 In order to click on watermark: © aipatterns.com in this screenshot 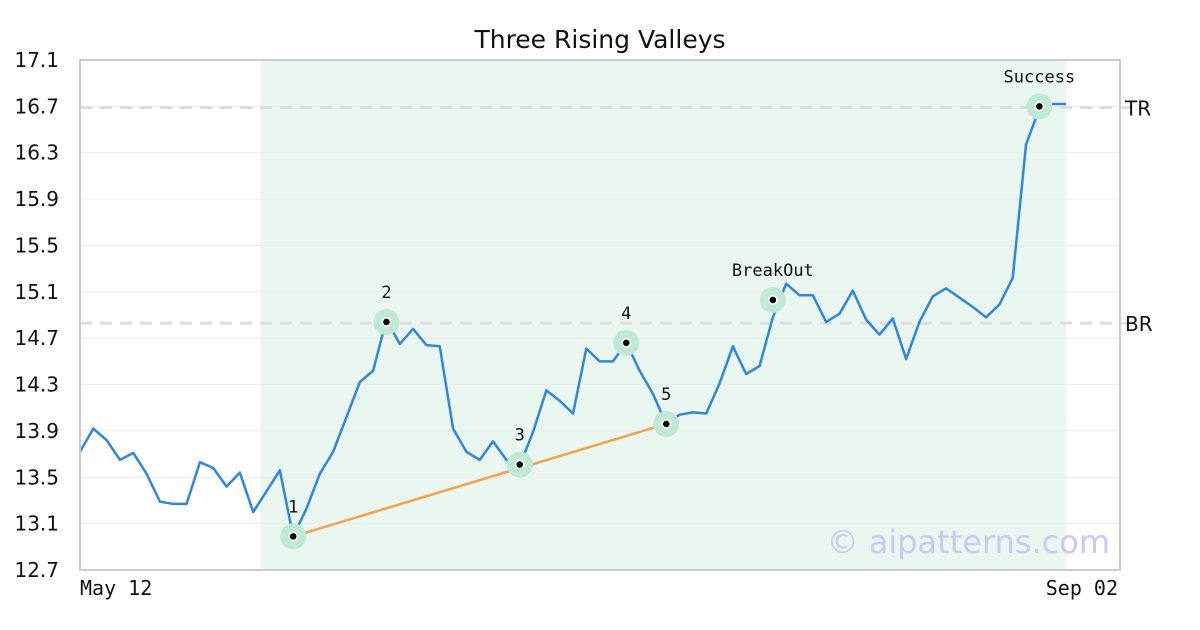, I will do `click(968, 542)`.